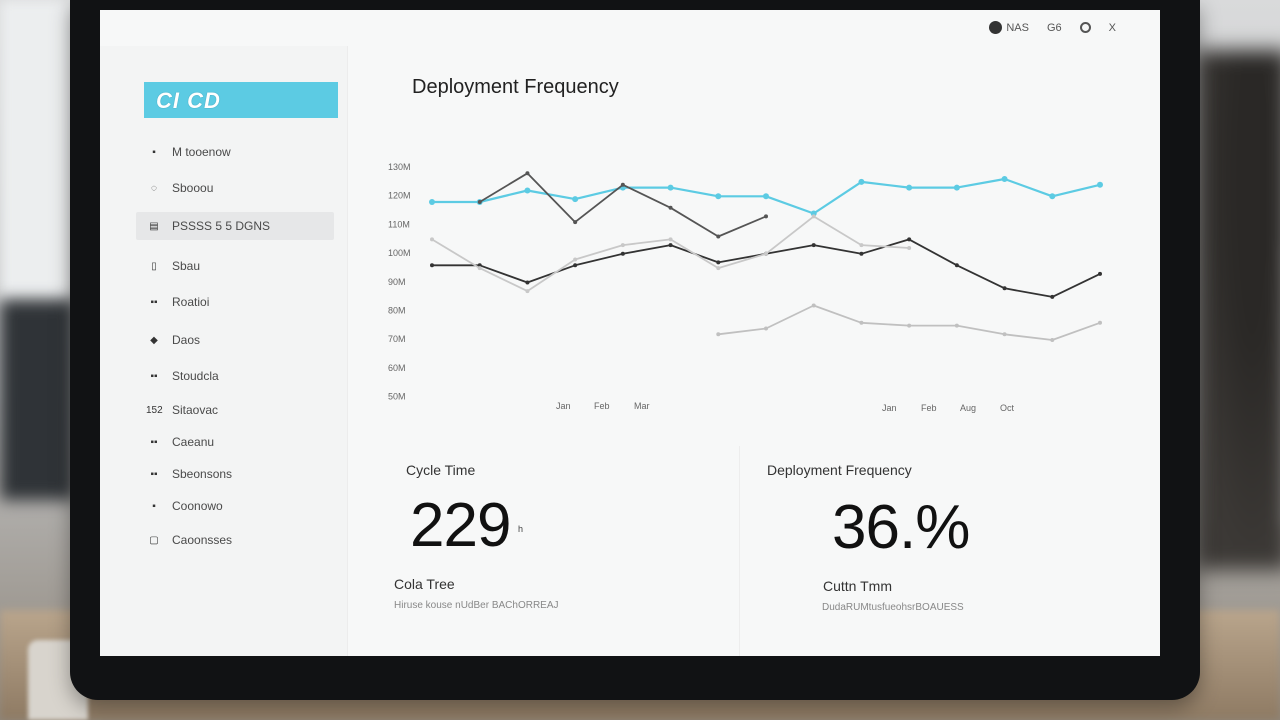  Describe the element at coordinates (839, 470) in the screenshot. I see `card-title: Deployment Frequency` at that location.